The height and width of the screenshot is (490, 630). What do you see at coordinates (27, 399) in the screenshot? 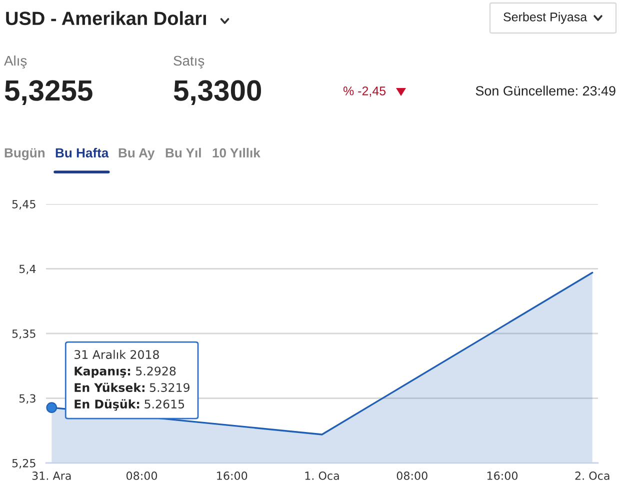
I see `y-tick-label: 5,3` at bounding box center [27, 399].